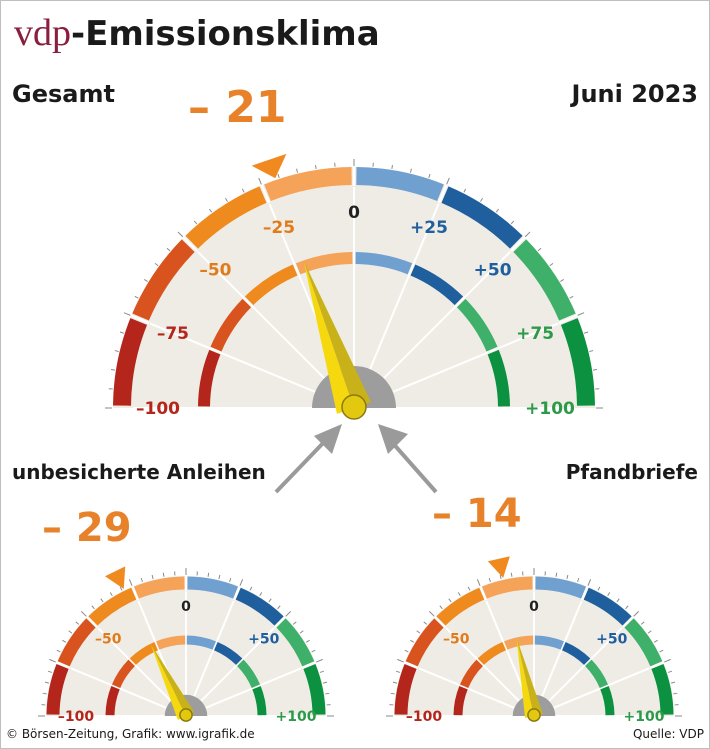 Image resolution: width=710 pixels, height=749 pixels. I want to click on tick-label: +50, so click(263, 639).